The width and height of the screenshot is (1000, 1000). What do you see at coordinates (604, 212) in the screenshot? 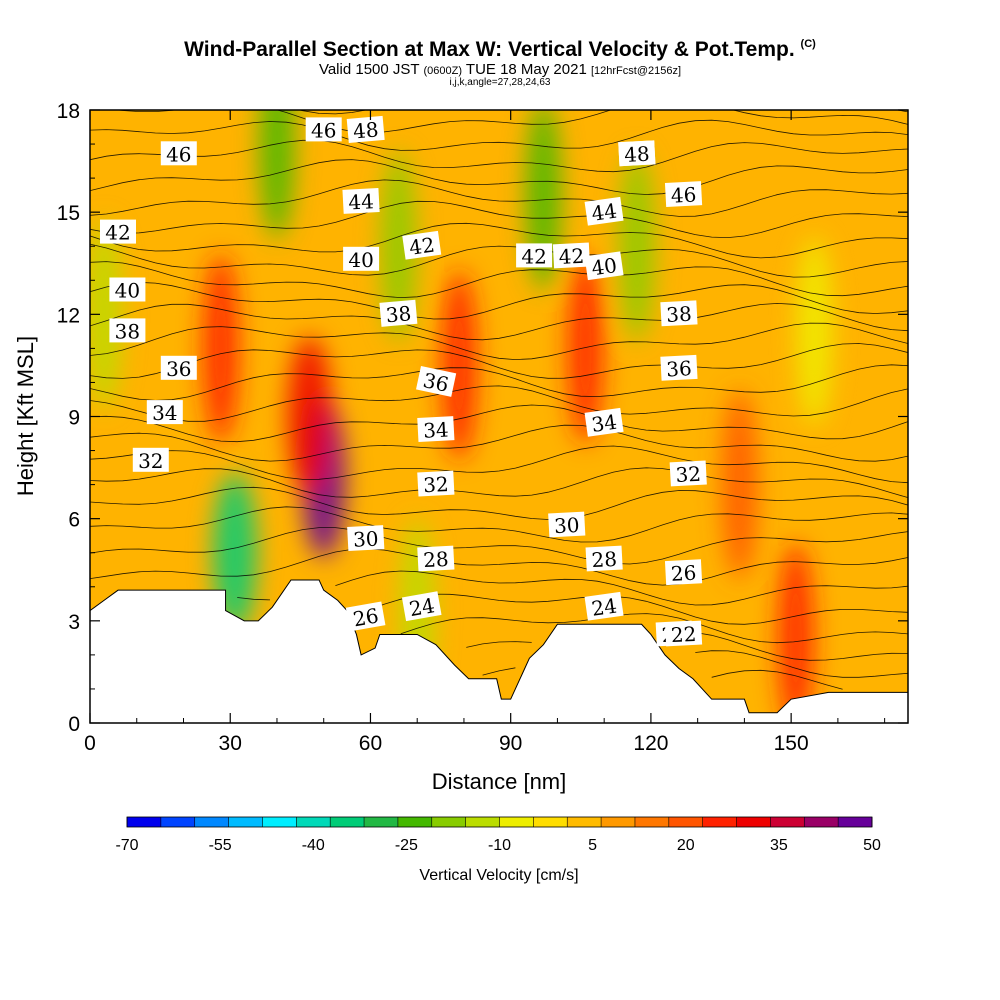
I see `svg-text: 44` at bounding box center [604, 212].